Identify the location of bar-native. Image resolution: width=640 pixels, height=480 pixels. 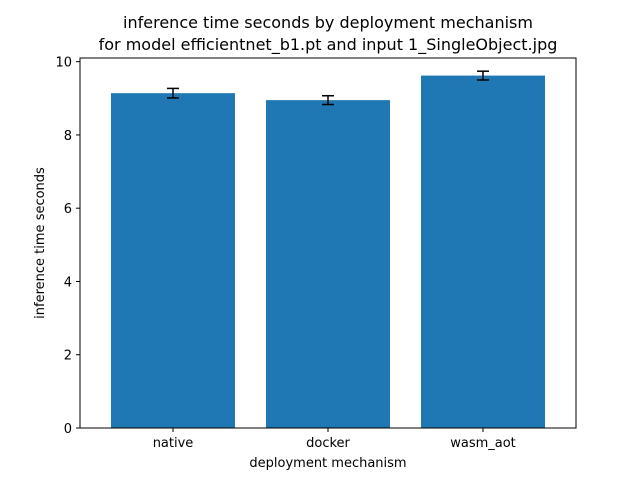
(173, 260).